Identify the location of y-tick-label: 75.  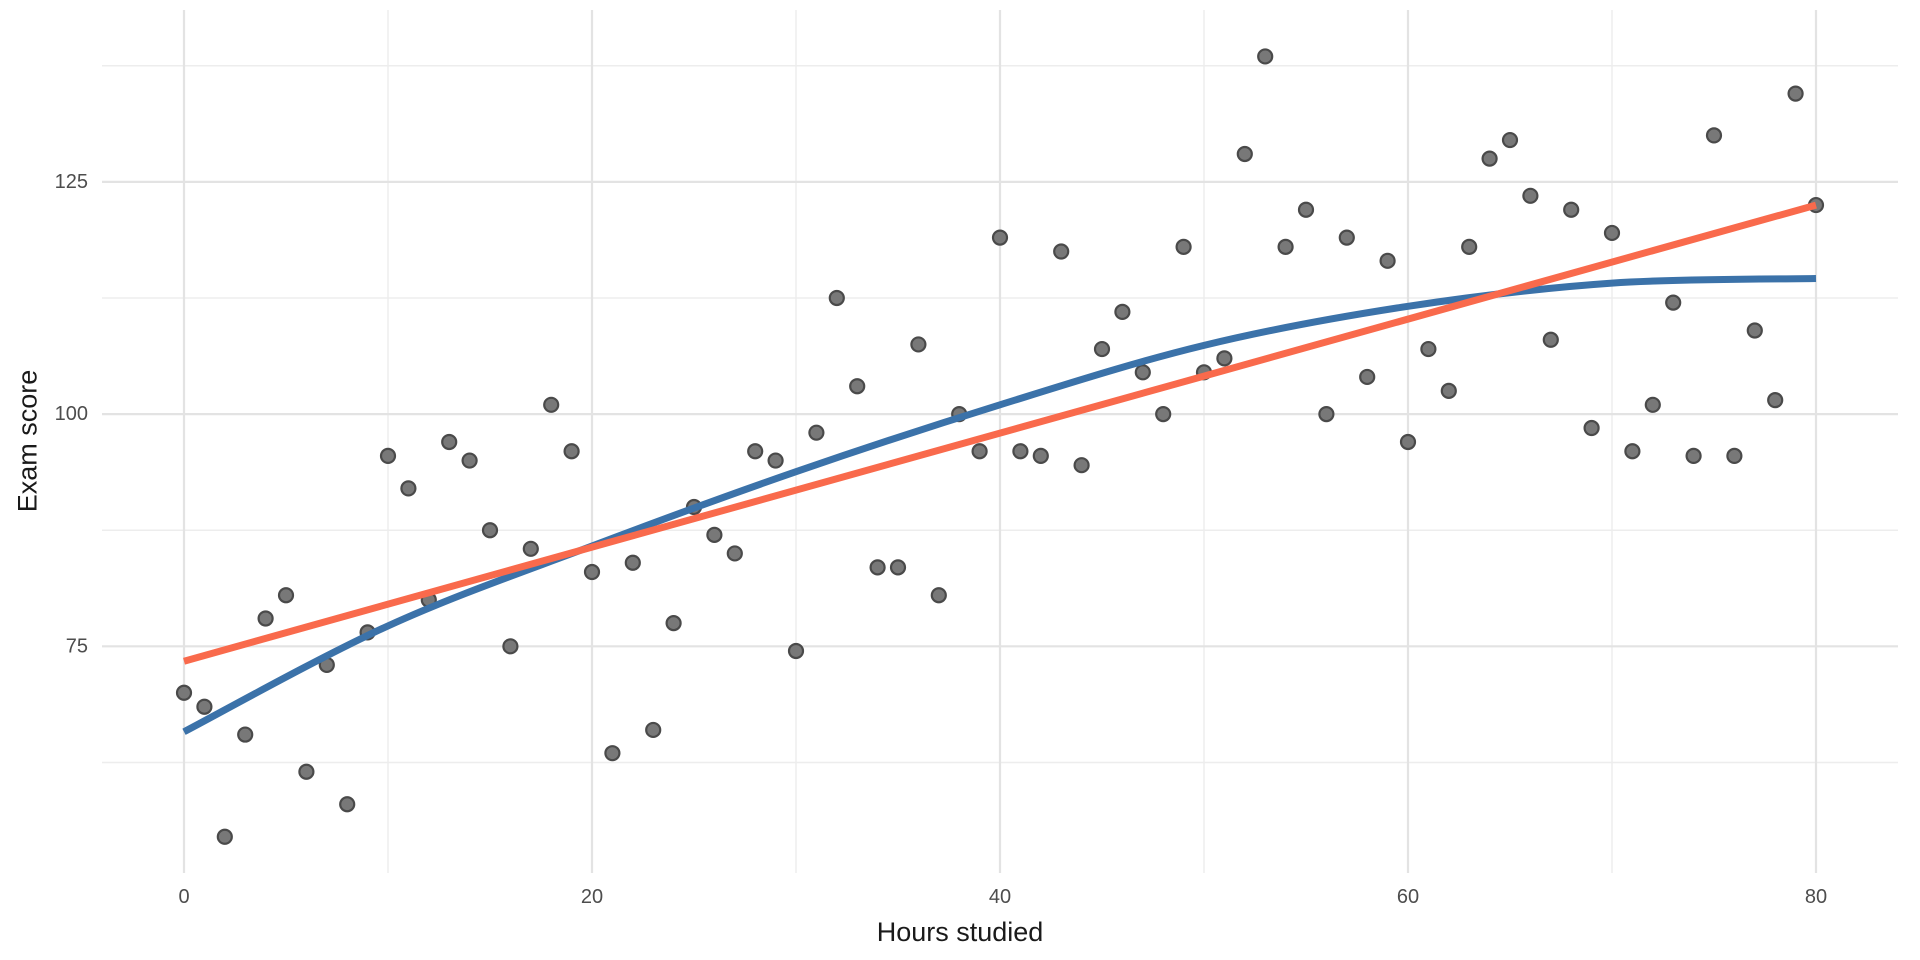
(77, 646).